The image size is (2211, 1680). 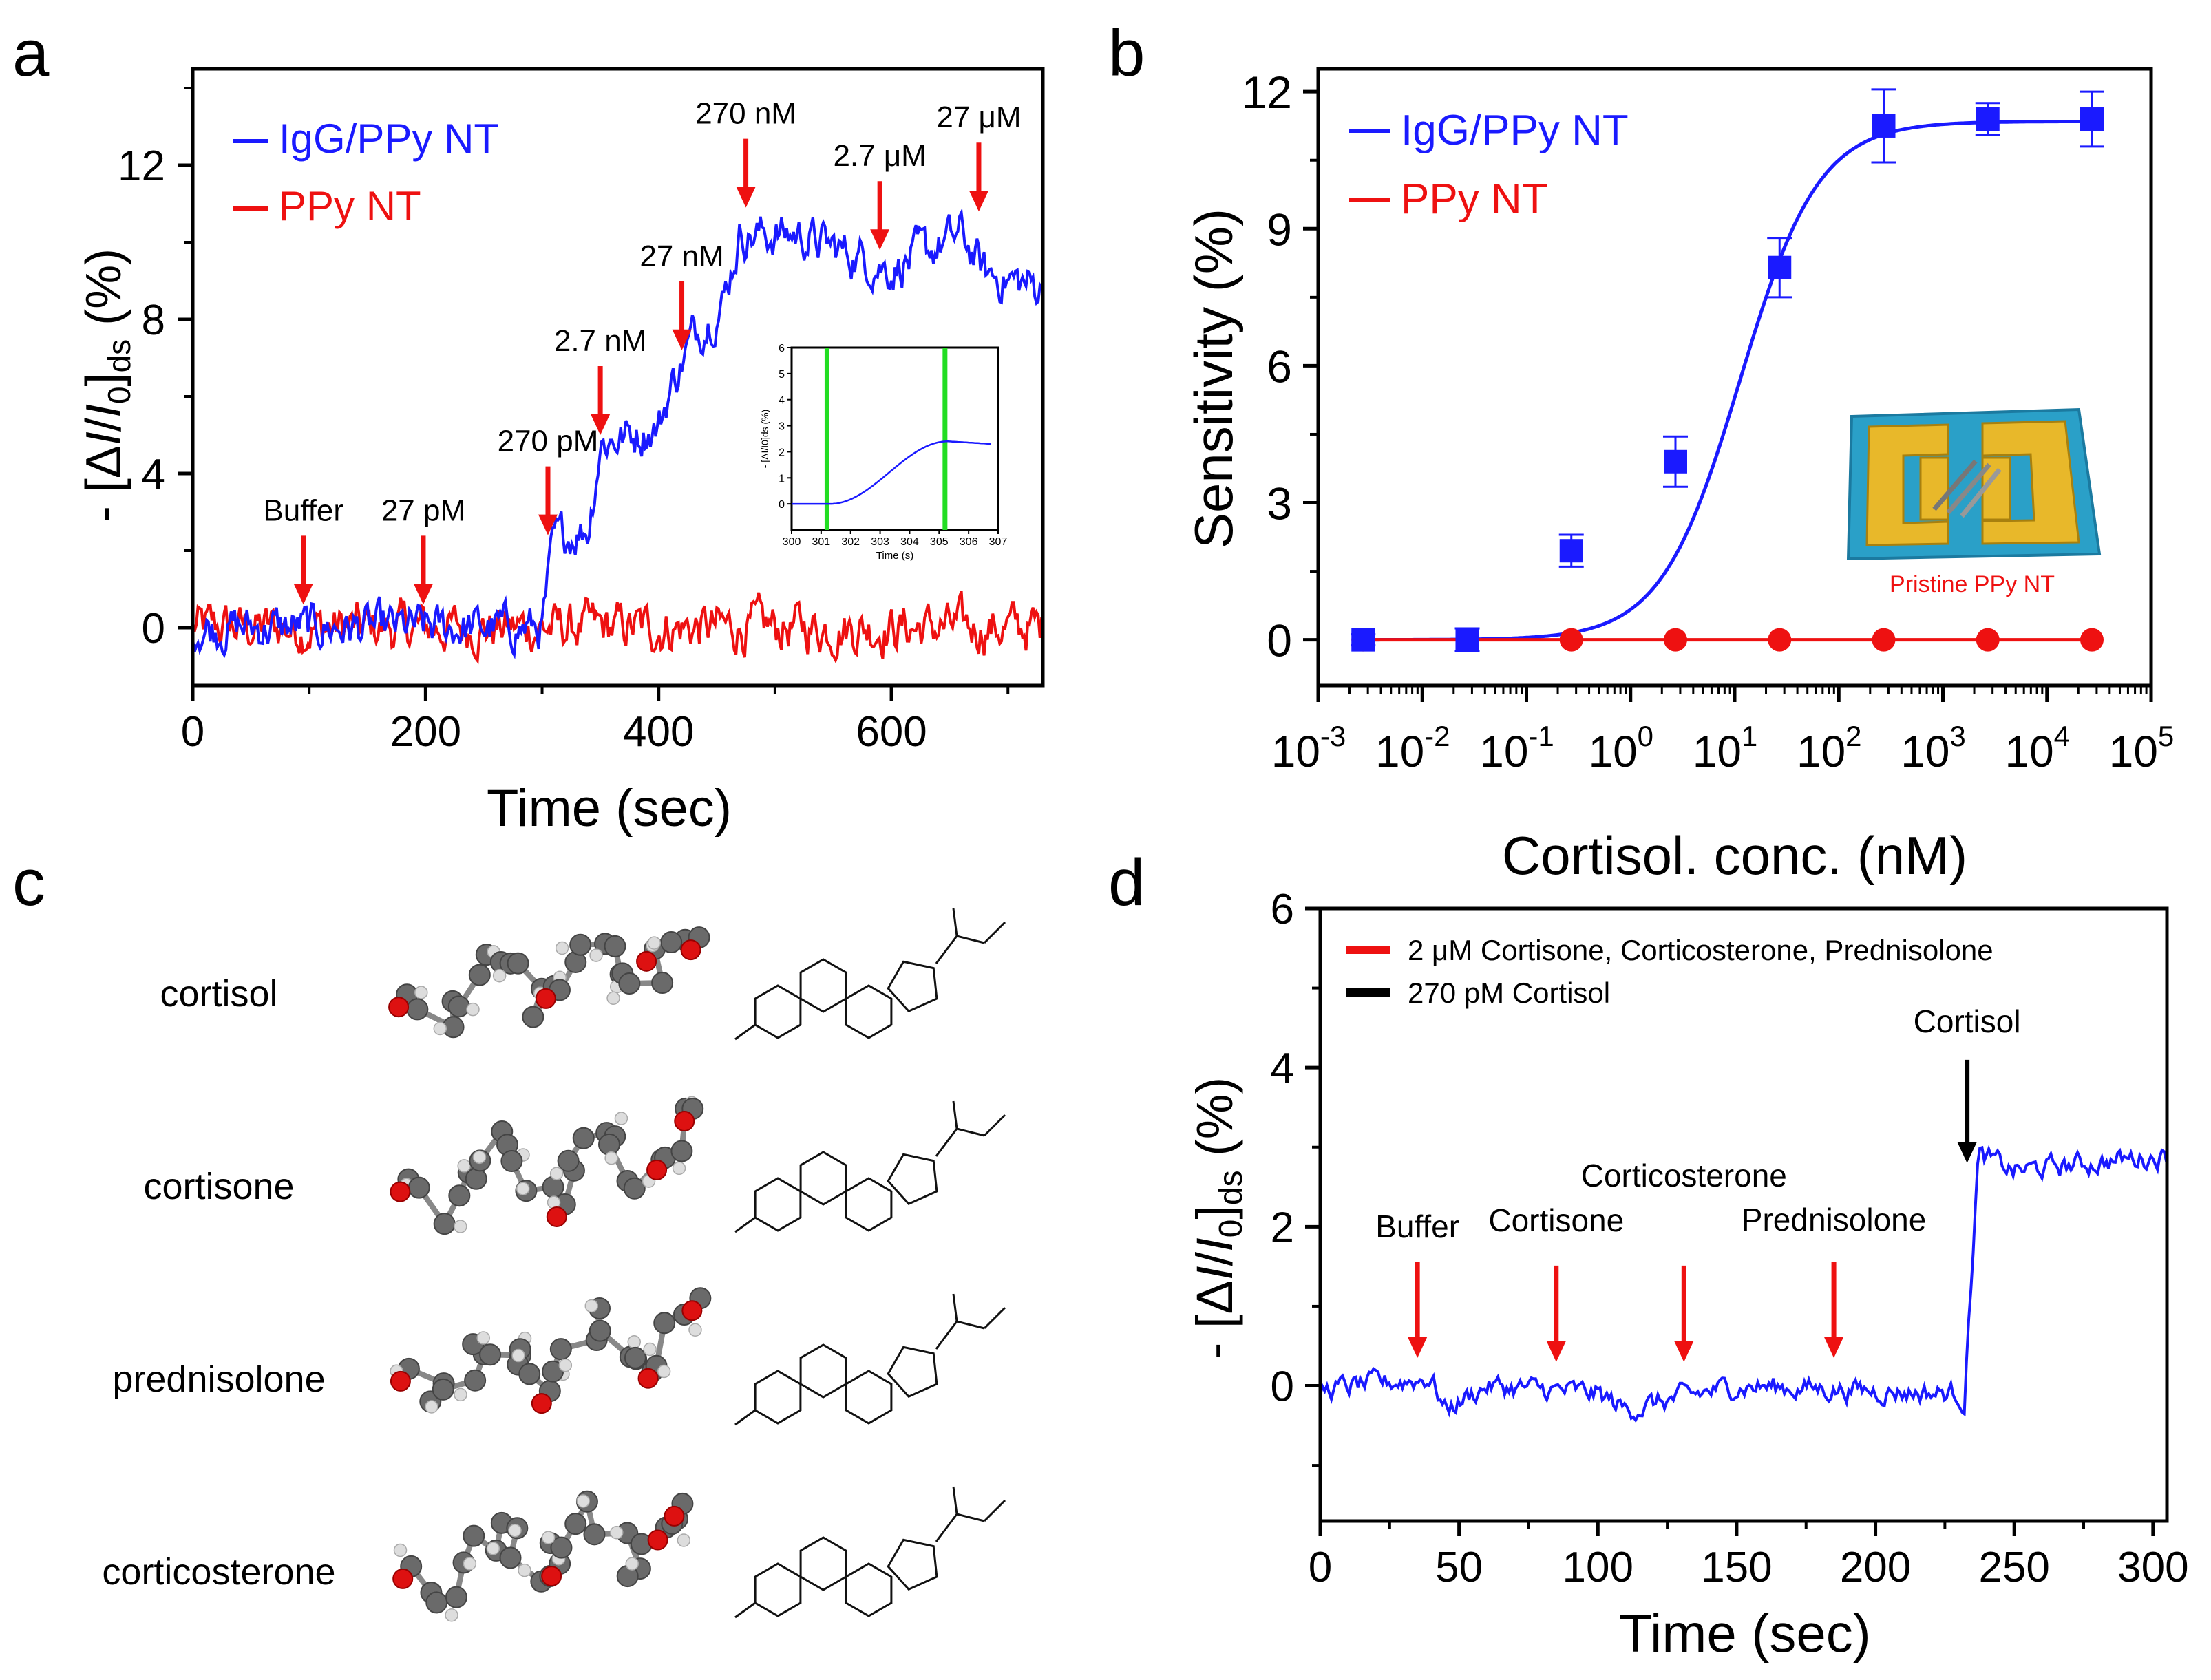 What do you see at coordinates (892, 473) in the screenshot?
I see `a-inset-curve` at bounding box center [892, 473].